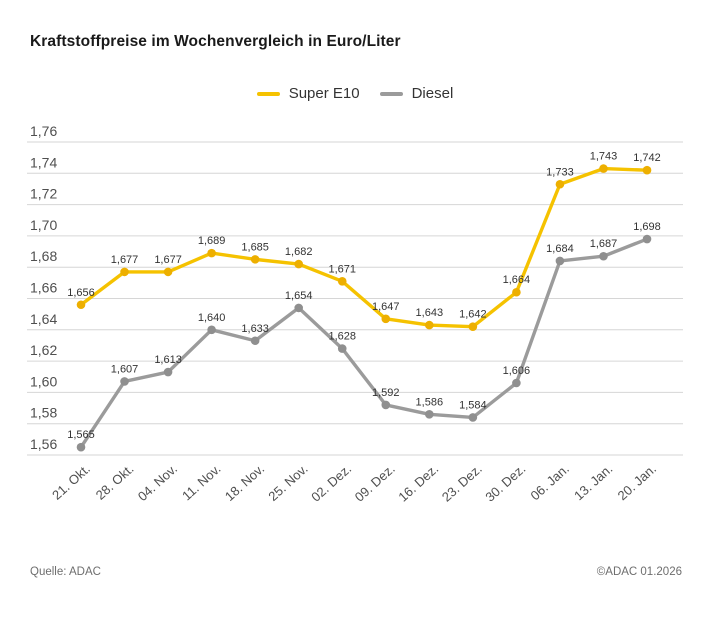 Image resolution: width=710 pixels, height=642 pixels. What do you see at coordinates (157, 482) in the screenshot?
I see `x-axis-tick-label: 04. Nov.` at bounding box center [157, 482].